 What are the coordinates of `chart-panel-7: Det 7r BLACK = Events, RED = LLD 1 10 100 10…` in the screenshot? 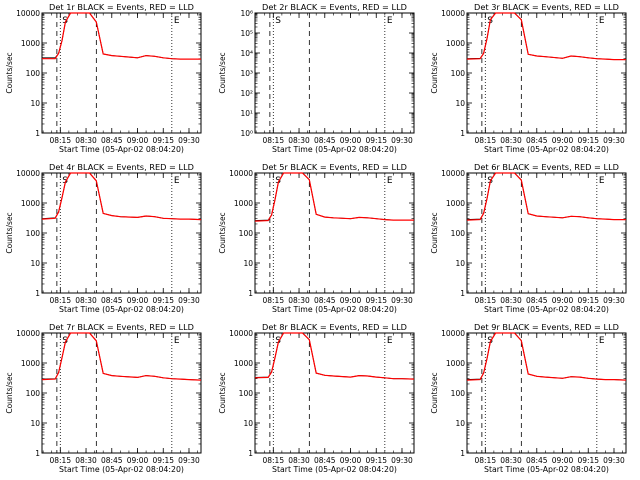 It's located at (103, 398).